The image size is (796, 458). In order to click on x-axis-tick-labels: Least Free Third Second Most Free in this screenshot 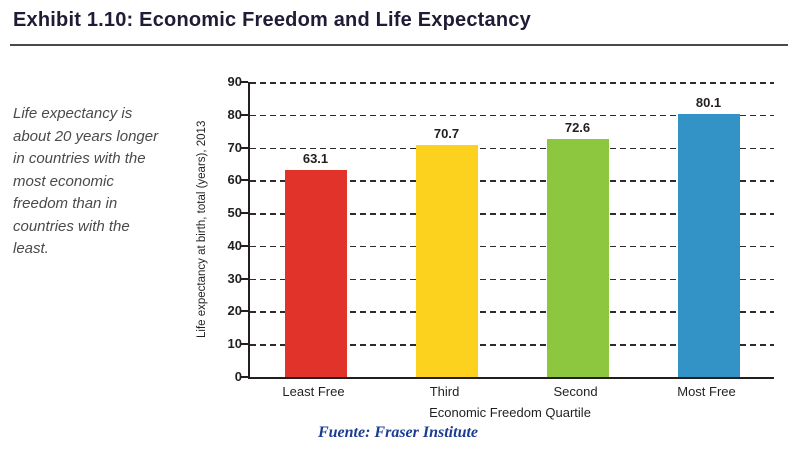, I will do `click(510, 393)`.